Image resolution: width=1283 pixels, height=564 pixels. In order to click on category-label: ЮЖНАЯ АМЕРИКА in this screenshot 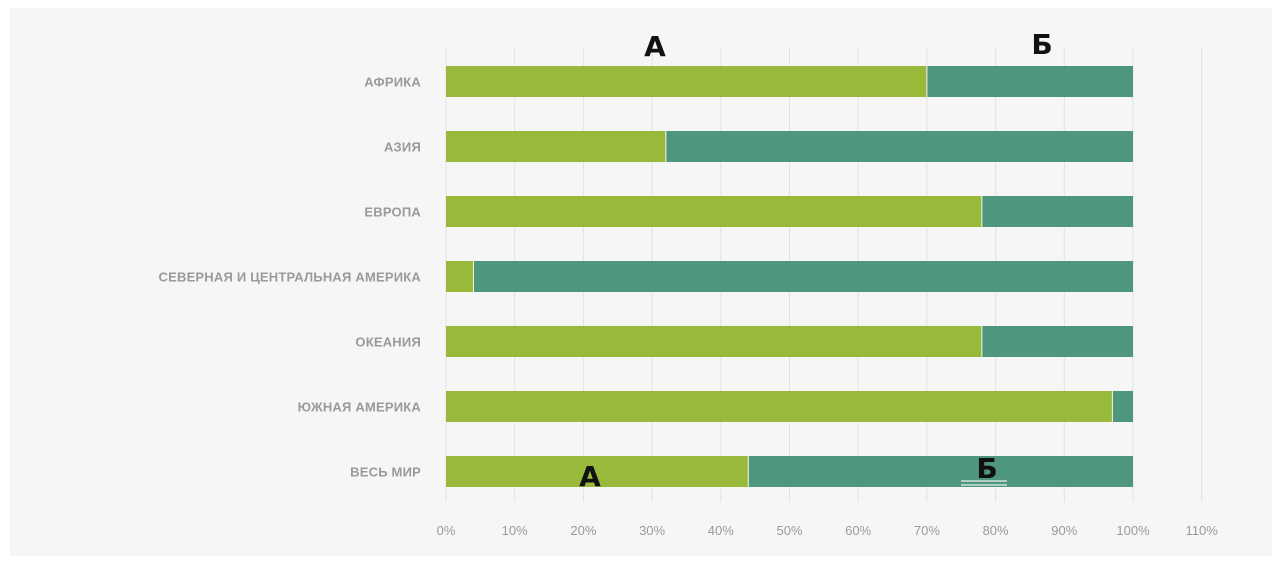, I will do `click(360, 407)`.